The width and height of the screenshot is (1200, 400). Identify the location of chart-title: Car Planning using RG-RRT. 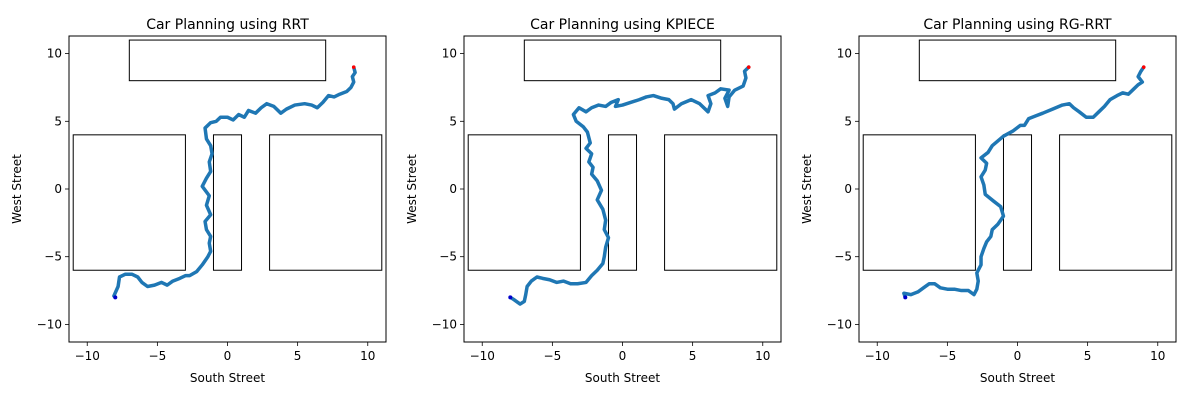
(1017, 25).